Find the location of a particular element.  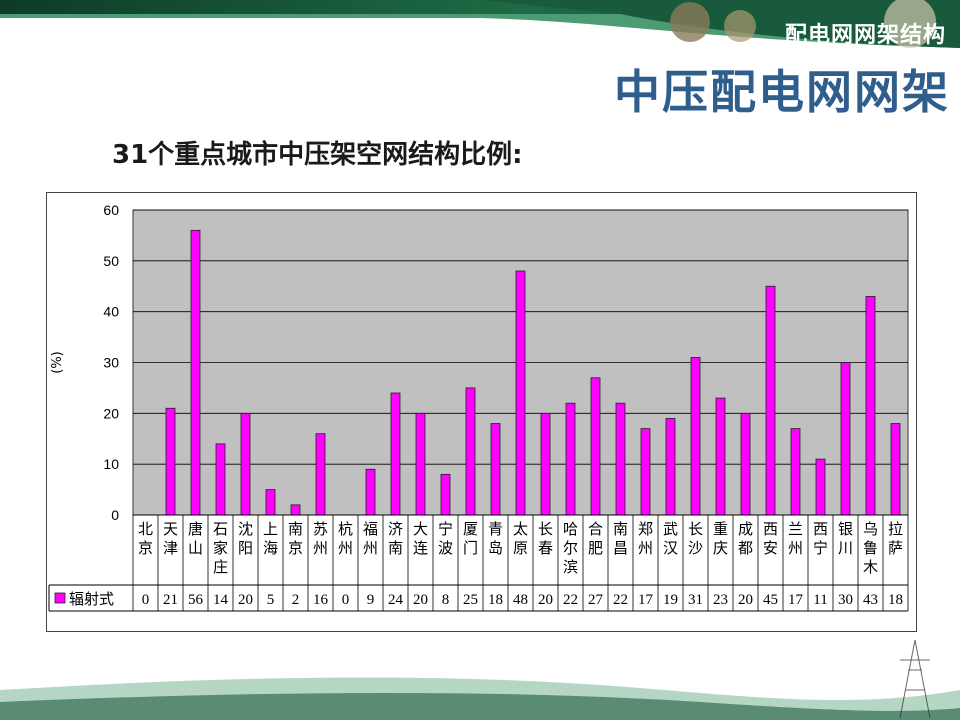

x-tick-label: 家 is located at coordinates (220, 548).